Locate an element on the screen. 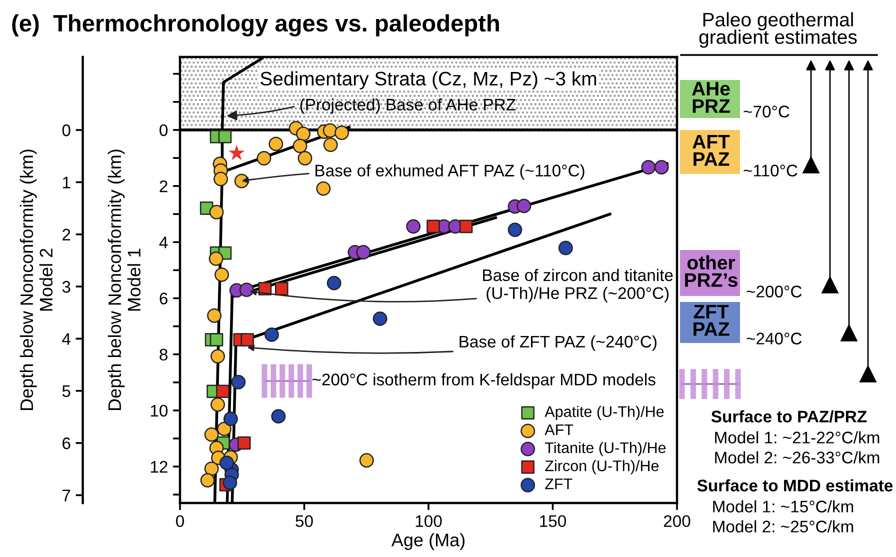 The height and width of the screenshot is (557, 896). annotation: Base of zircon and titanite (U-Th)/He PRZ (~200°C) is located at coordinates (578, 285).